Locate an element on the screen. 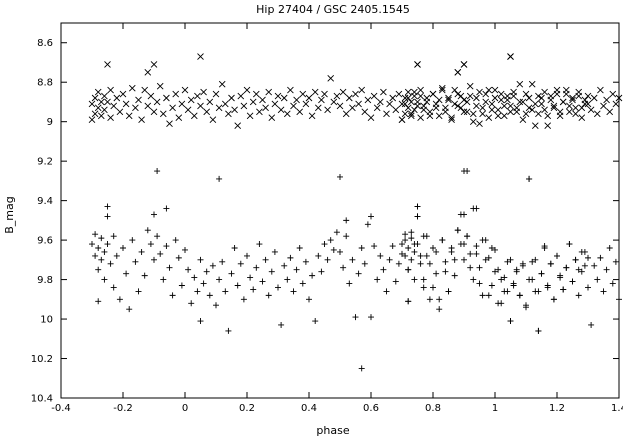 This screenshot has width=623, height=438. y-tick-label: 8.6 is located at coordinates (45, 43).